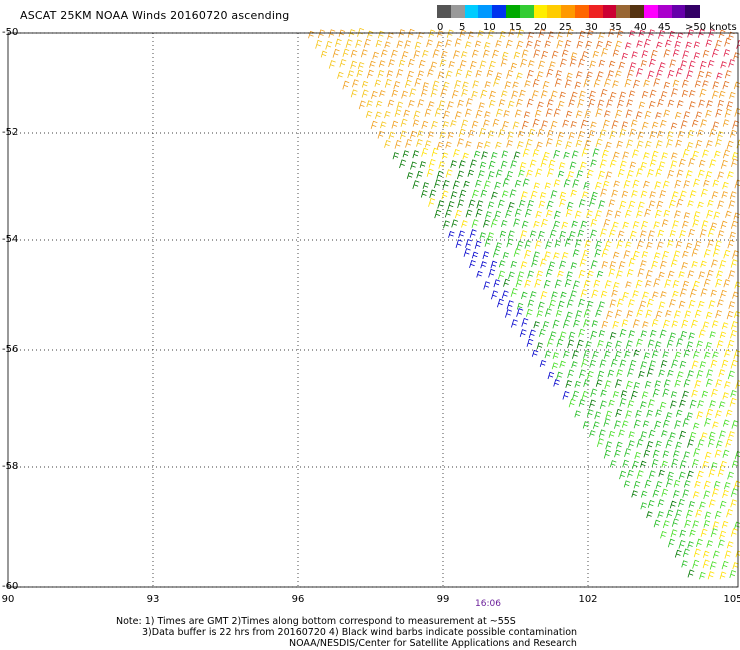 This screenshot has height=650, width=740. I want to click on longitude-label: 90, so click(8, 599).